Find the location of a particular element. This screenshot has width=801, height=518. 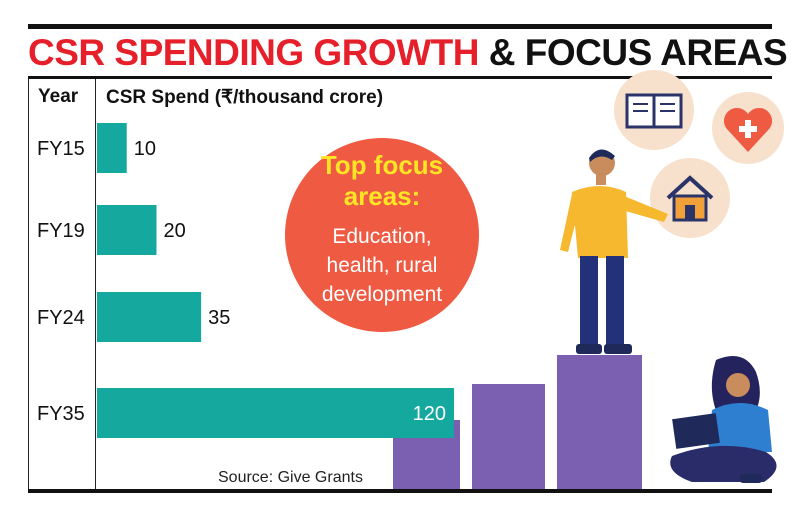

focus-line-2: health, rural is located at coordinates (382, 265).